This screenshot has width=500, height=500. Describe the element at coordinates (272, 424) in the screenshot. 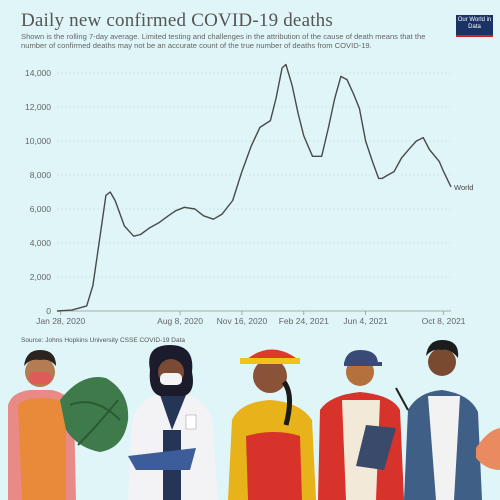

I see `vendor-figure` at that location.